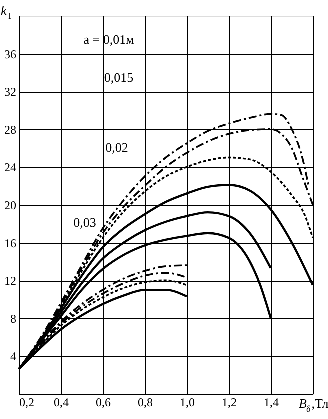 The height and width of the screenshot is (419, 328). I want to click on x-tick-label: 1,4, so click(271, 403).